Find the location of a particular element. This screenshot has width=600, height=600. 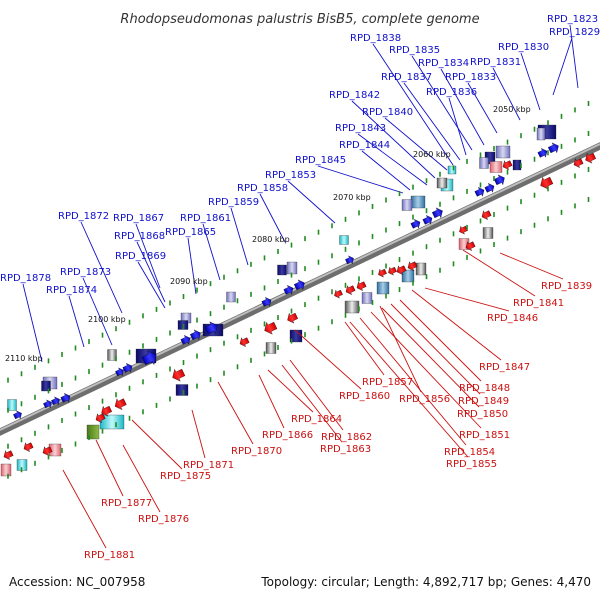

gene-label-top: RPD_1868 is located at coordinates (139, 236).